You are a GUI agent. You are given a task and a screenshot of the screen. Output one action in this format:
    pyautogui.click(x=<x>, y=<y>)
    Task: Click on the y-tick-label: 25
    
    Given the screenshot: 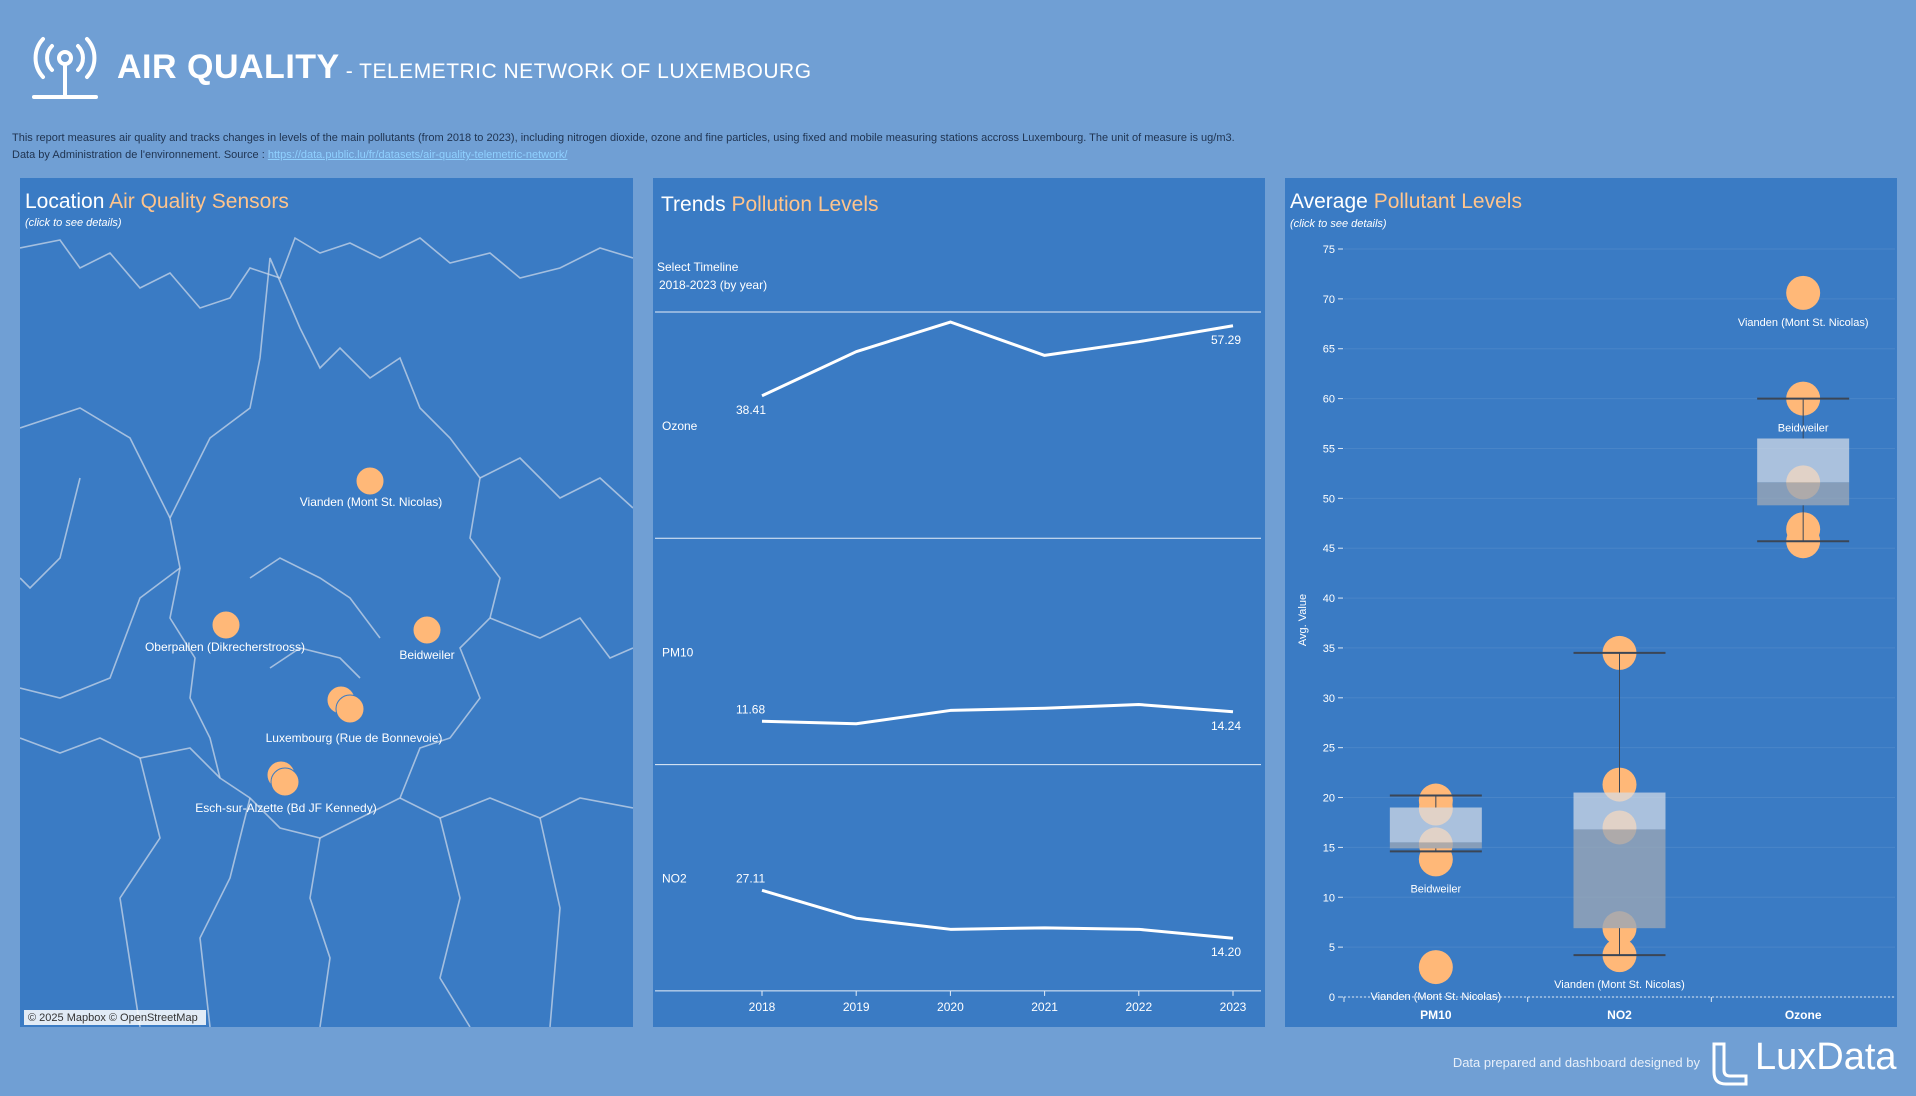 What is the action you would take?
    pyautogui.click(x=1329, y=749)
    